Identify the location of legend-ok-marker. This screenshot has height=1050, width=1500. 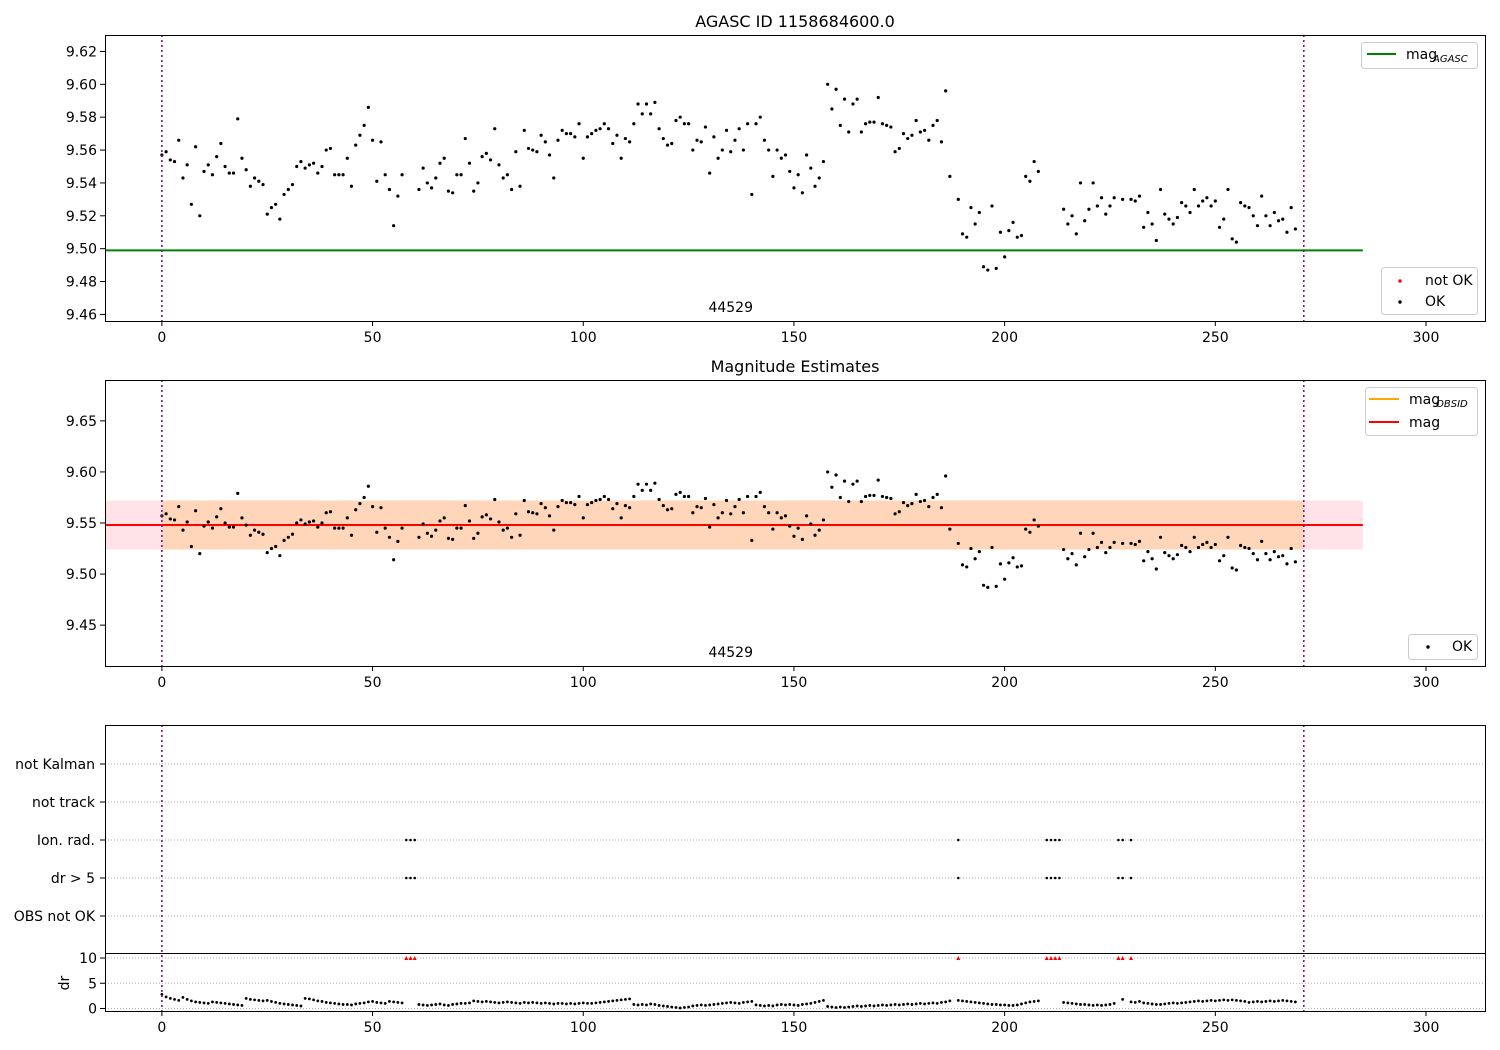
(1400, 302).